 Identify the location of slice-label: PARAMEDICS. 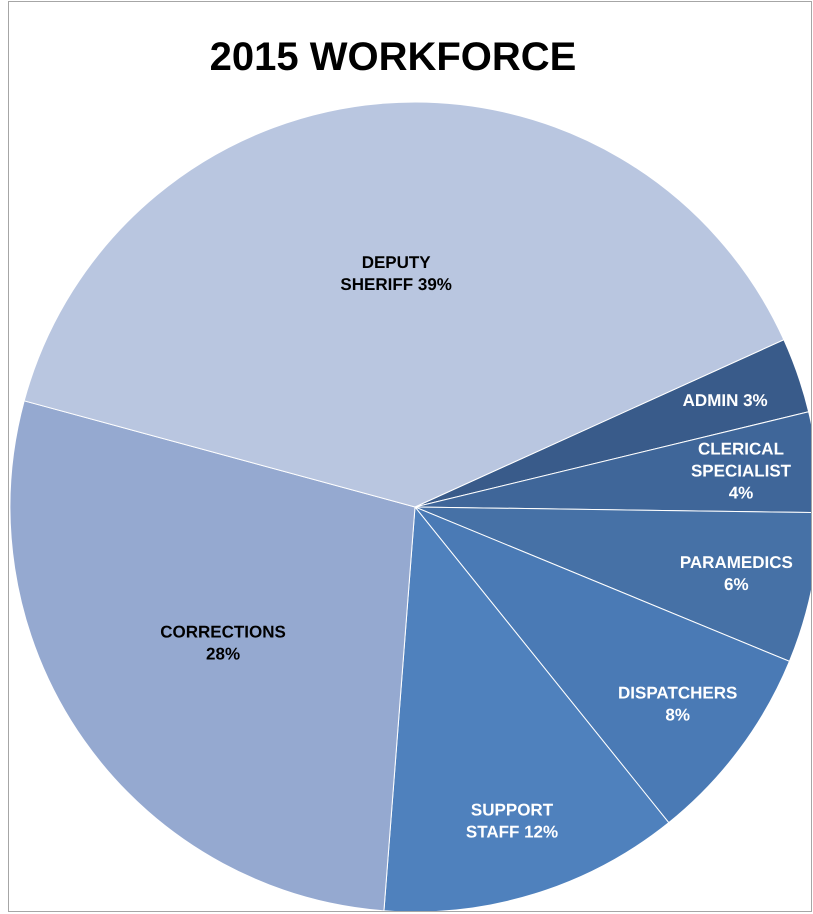
(736, 562).